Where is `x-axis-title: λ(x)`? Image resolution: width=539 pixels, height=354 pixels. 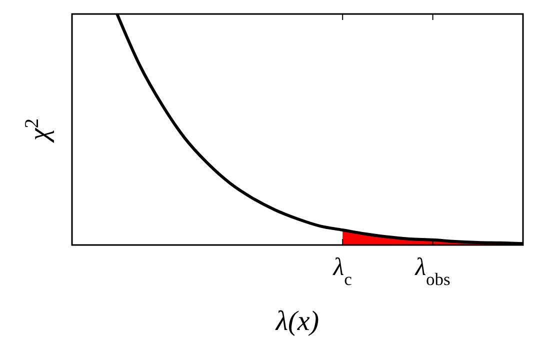
x-axis-title: λ(x) is located at coordinates (297, 321).